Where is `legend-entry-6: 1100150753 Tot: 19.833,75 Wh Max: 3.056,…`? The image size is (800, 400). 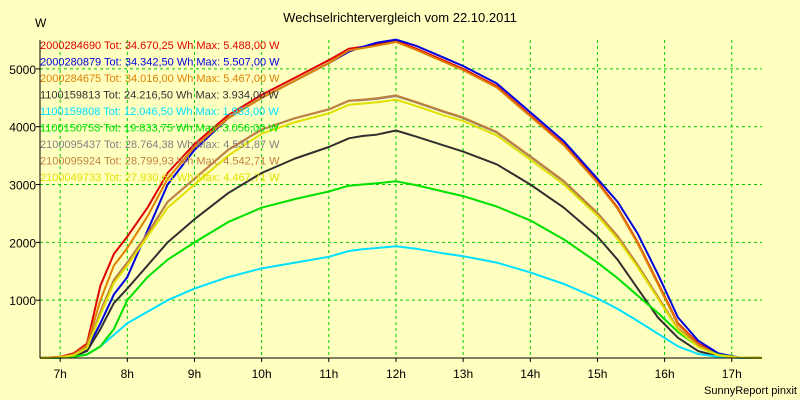
legend-entry-6: 1100150753 Tot: 19.833,75 Wh Max: 3.056,… is located at coordinates (159, 129).